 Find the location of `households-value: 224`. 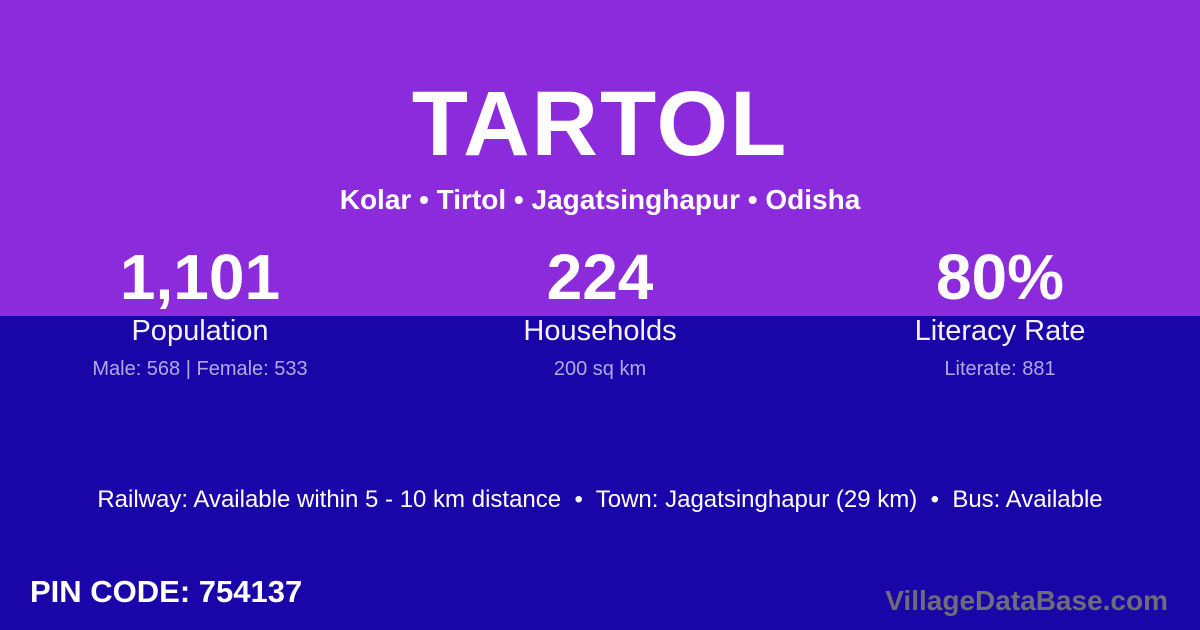

households-value: 224 is located at coordinates (600, 277).